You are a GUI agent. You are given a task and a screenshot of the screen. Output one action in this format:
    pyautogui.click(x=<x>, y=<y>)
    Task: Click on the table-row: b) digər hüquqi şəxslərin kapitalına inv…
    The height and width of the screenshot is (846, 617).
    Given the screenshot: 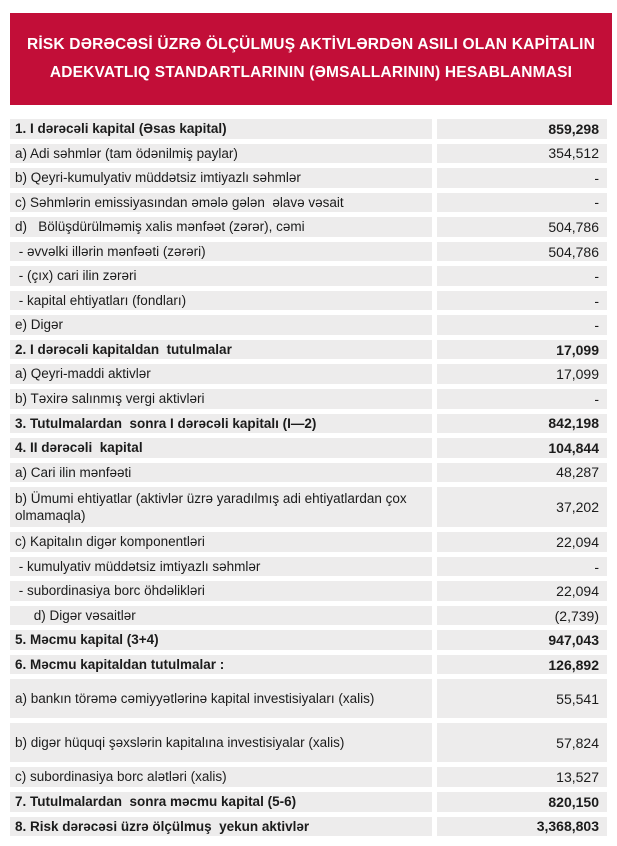 What is the action you would take?
    pyautogui.click(x=308, y=743)
    